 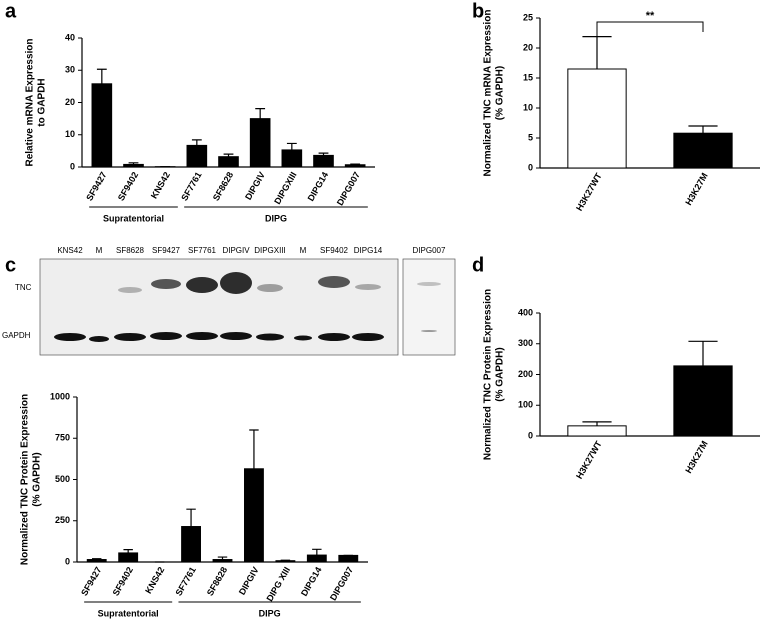 I want to click on row-label: GAPDH, so click(x=16, y=335).